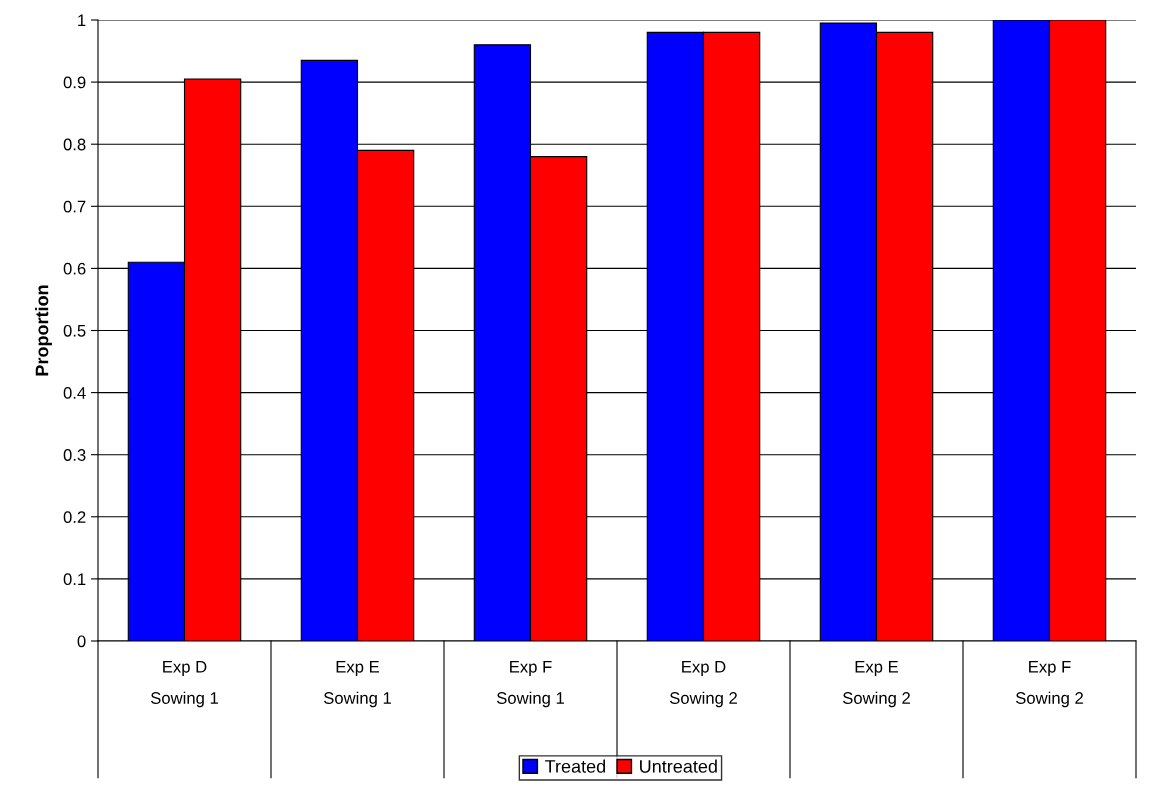 Image resolution: width=1149 pixels, height=789 pixels. What do you see at coordinates (74, 455) in the screenshot?
I see `y-tick-label: 0.3` at bounding box center [74, 455].